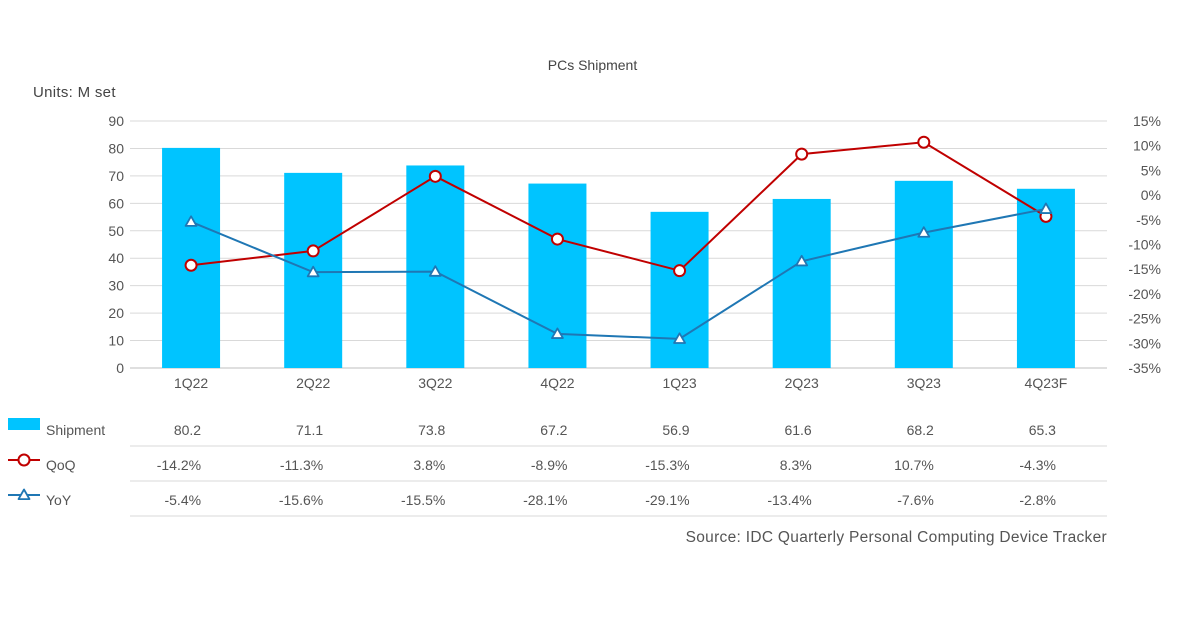  Describe the element at coordinates (74, 92) in the screenshot. I see `left-axis-unit-label: Units: M set` at that location.